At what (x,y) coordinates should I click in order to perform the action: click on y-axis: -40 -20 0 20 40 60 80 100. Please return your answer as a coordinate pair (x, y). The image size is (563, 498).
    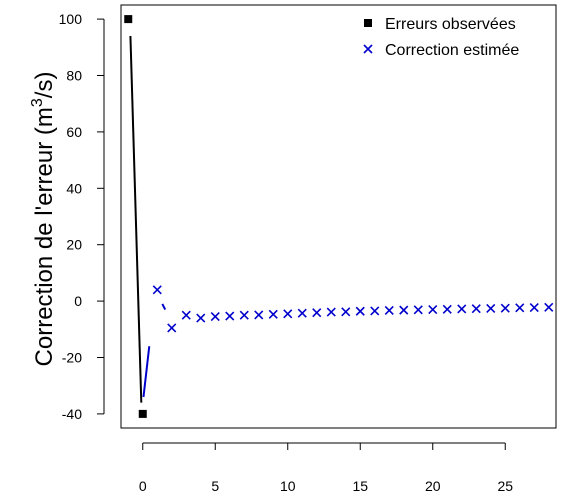
    Looking at the image, I should click on (82, 216).